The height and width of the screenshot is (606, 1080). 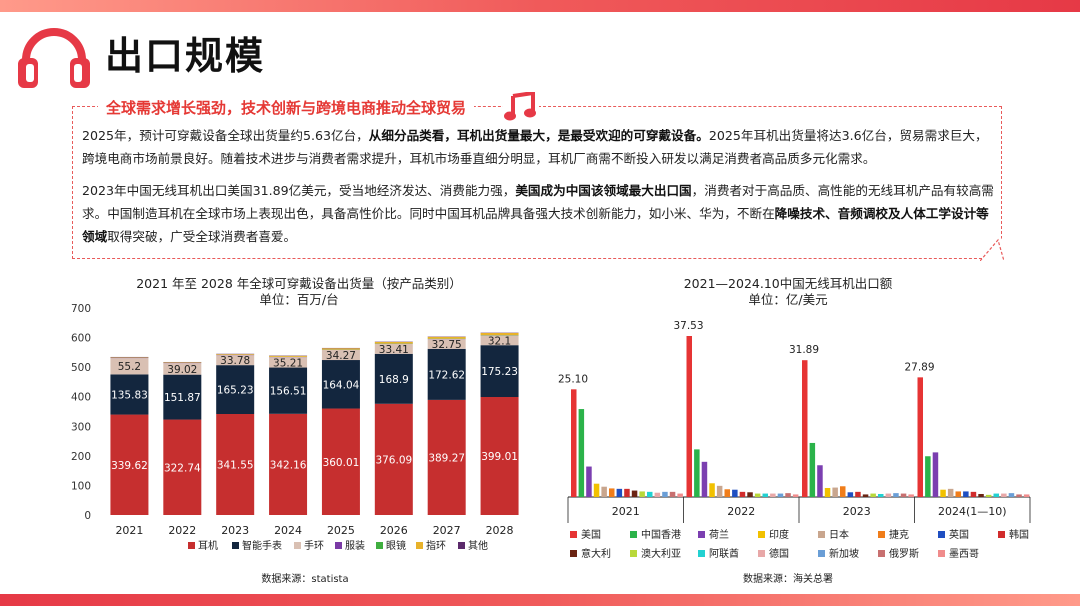 What do you see at coordinates (81, 368) in the screenshot?
I see `chart1-ytick: 500` at bounding box center [81, 368].